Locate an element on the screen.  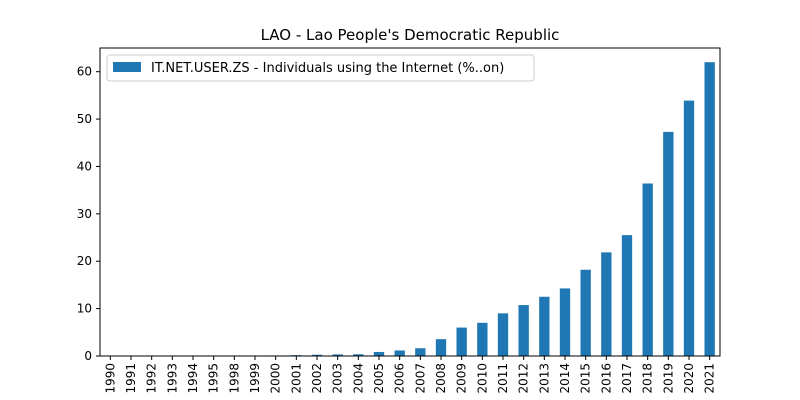
x-tick-label-1993: 1993 is located at coordinates (172, 378).